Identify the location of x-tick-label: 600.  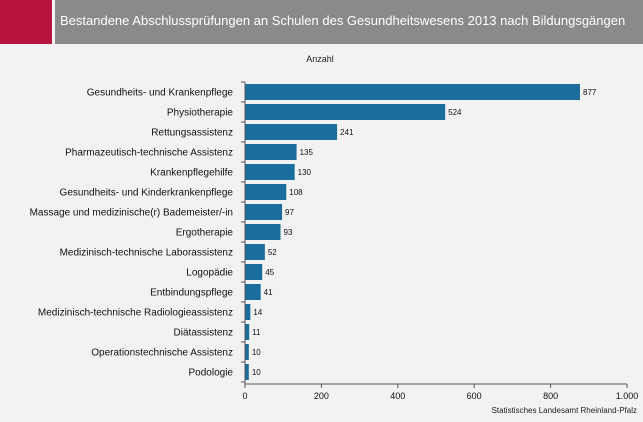
(474, 396).